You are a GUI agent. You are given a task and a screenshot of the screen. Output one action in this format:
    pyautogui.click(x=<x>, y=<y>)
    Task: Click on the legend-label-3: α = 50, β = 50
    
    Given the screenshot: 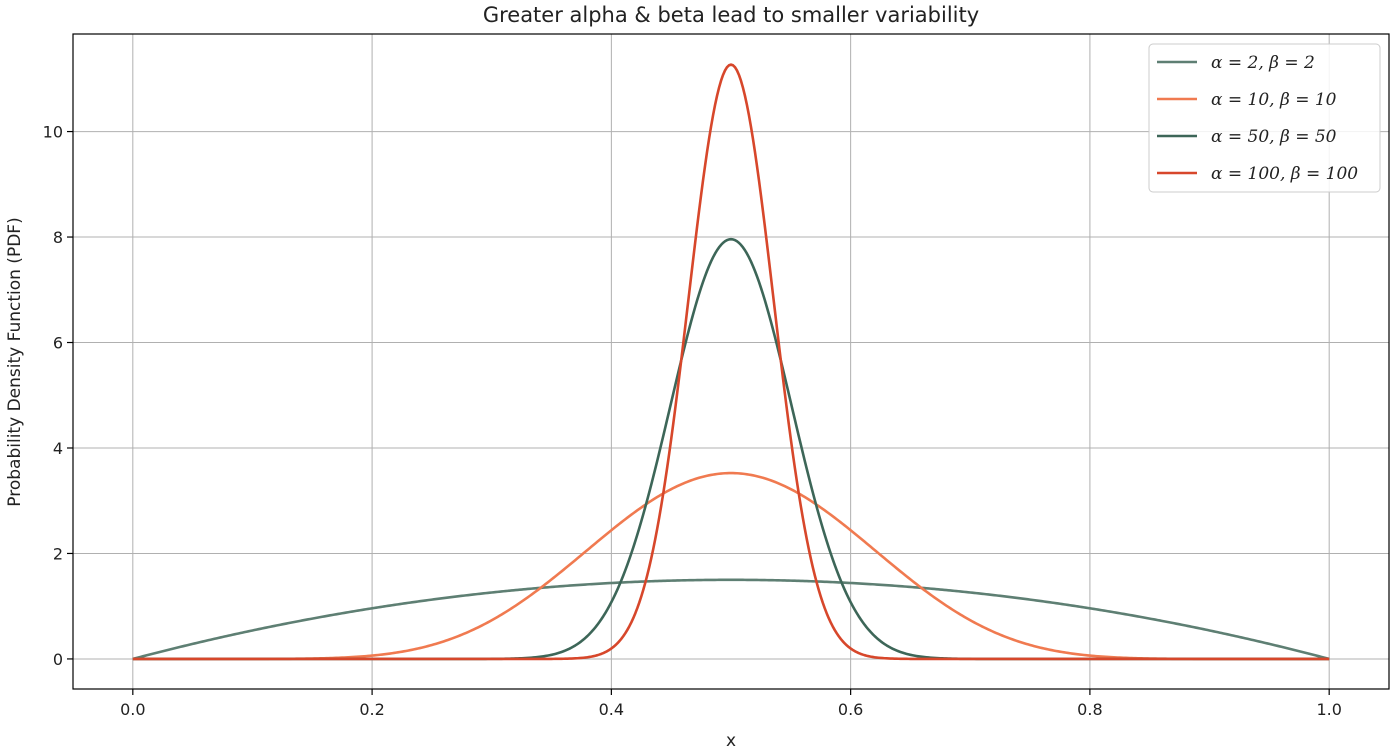 What is the action you would take?
    pyautogui.click(x=1274, y=137)
    